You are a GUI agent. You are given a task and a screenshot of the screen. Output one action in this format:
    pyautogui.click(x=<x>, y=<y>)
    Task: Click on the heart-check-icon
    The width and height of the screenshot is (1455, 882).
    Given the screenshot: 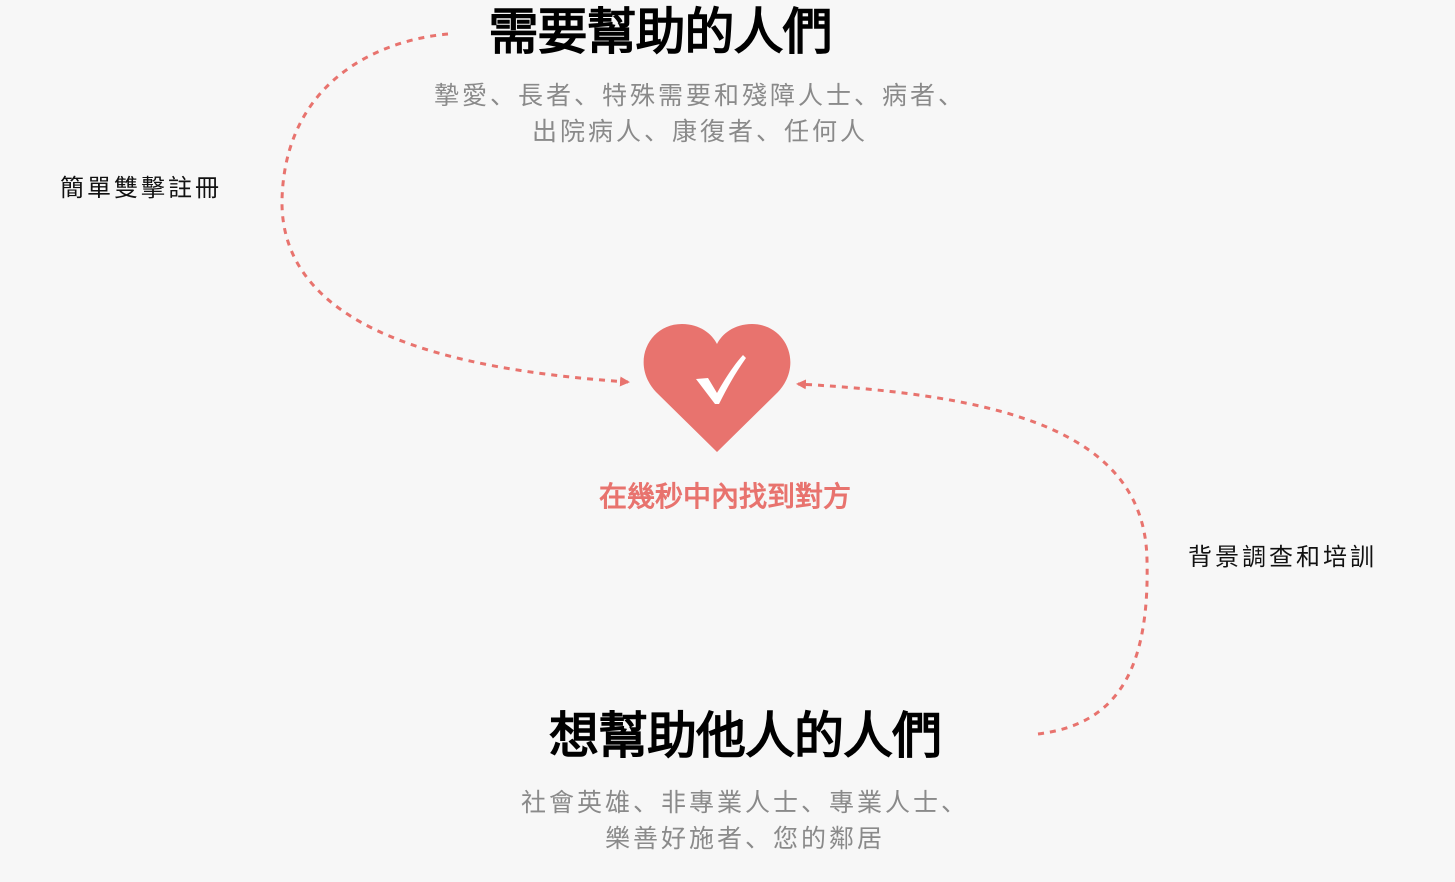 What is the action you would take?
    pyautogui.click(x=717, y=388)
    